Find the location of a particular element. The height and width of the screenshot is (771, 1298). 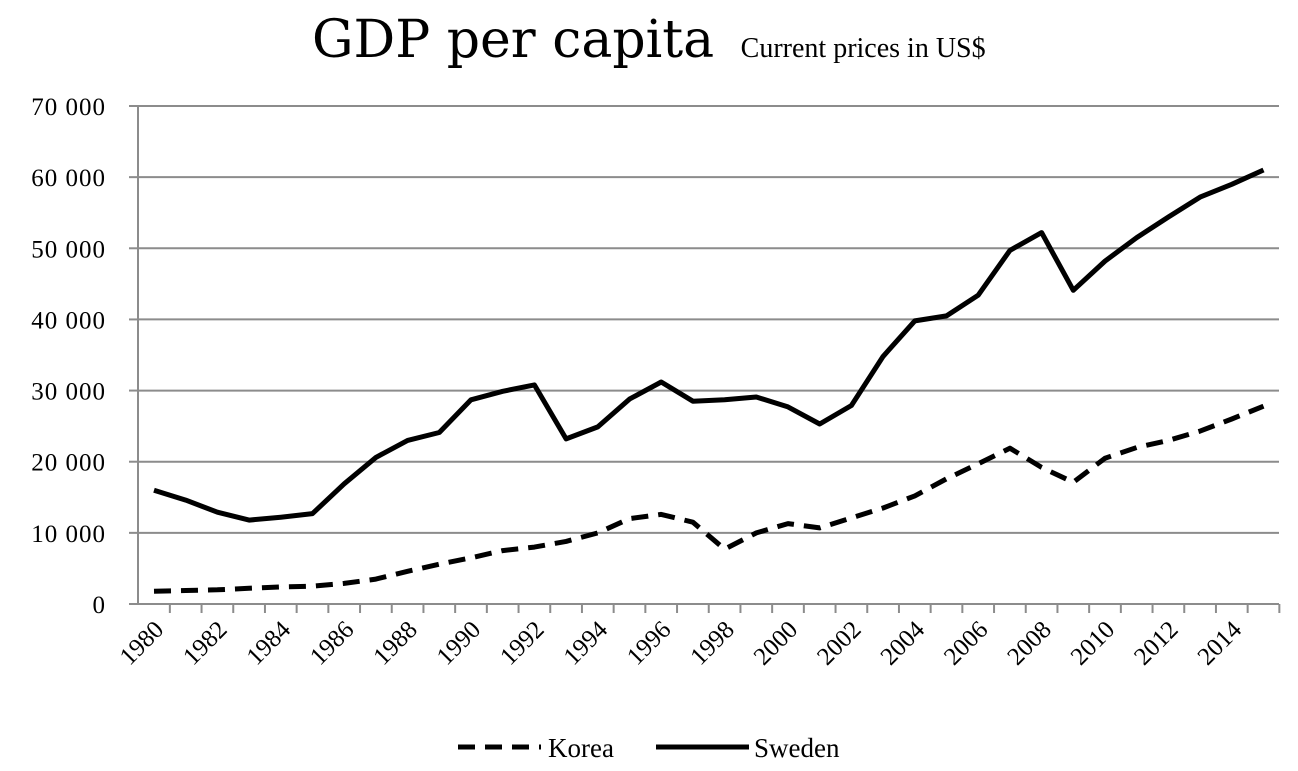

x-tick-label: 2008 is located at coordinates (1029, 643).